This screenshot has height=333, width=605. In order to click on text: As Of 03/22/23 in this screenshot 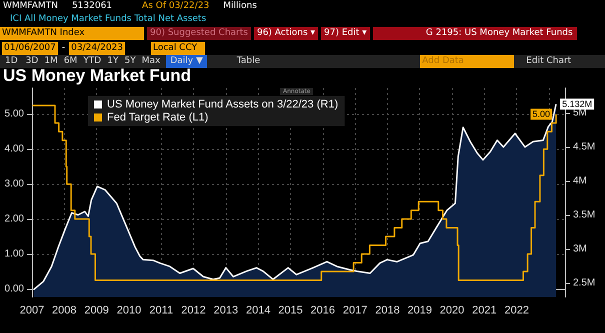, I will do `click(176, 6)`.